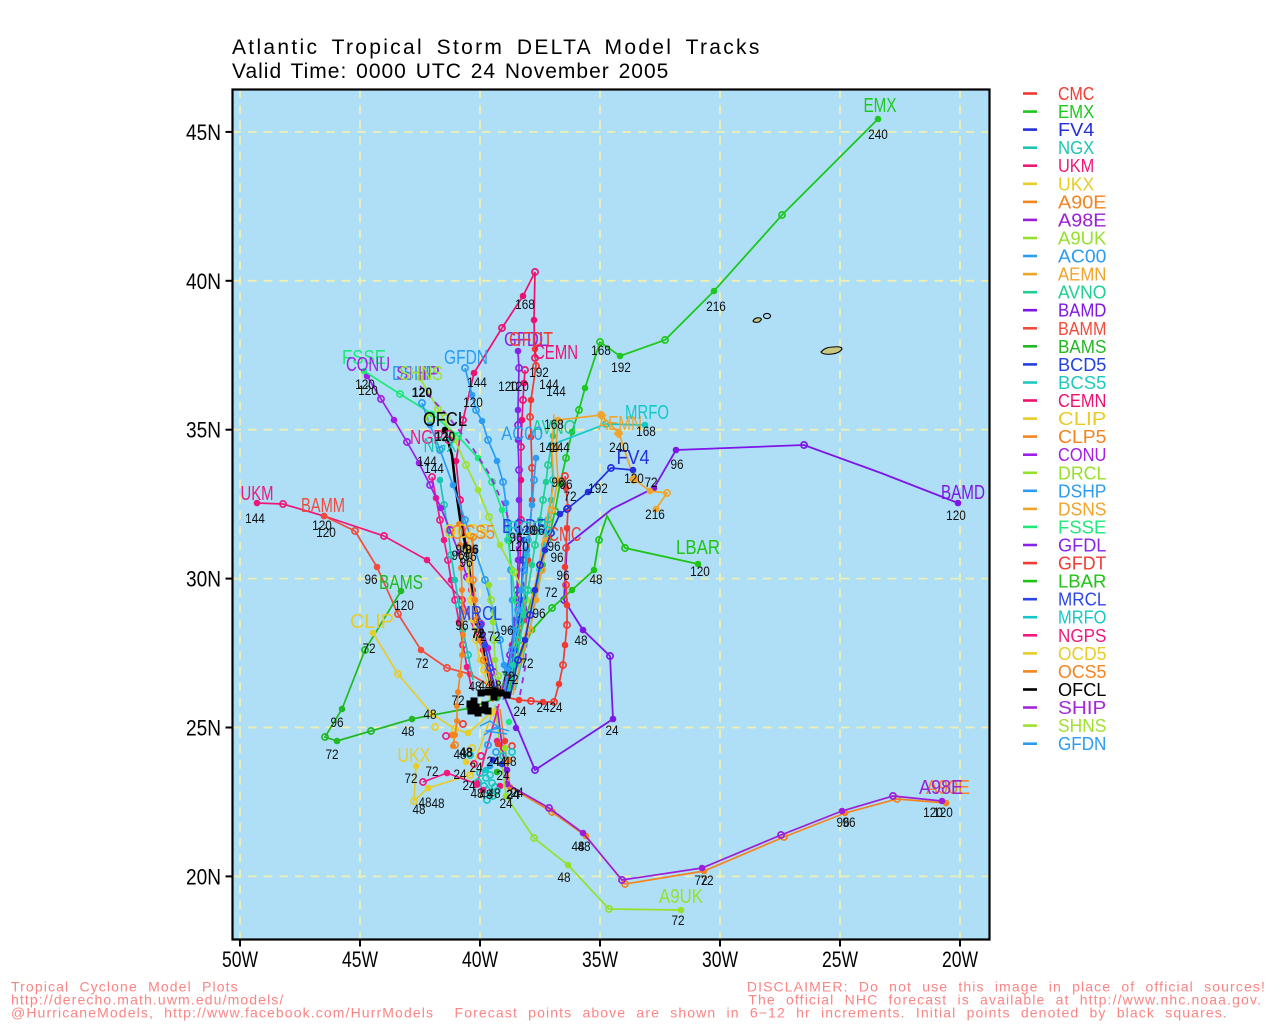 The image size is (1280, 1024). I want to click on svg-text: DSNS, so click(1082, 508).